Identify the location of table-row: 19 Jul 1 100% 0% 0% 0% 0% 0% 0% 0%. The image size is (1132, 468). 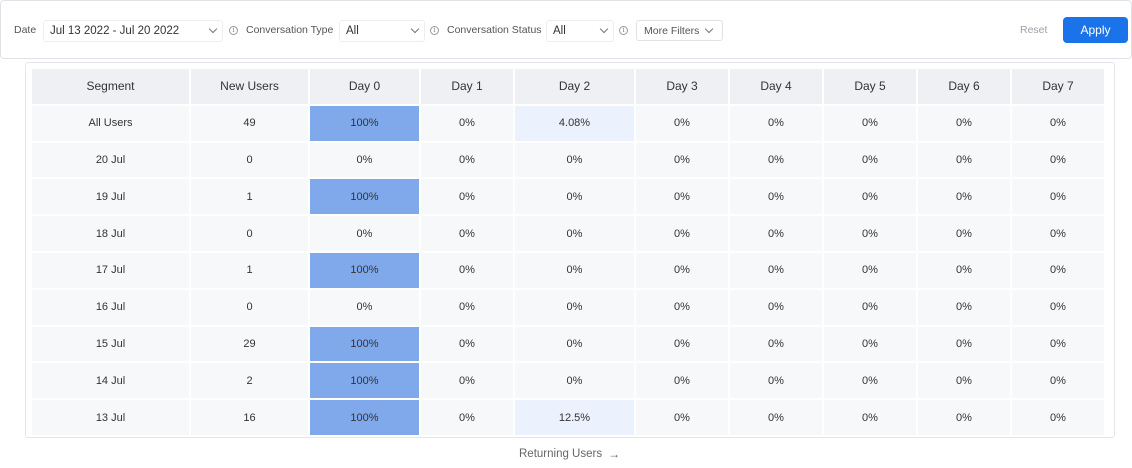
(568, 197).